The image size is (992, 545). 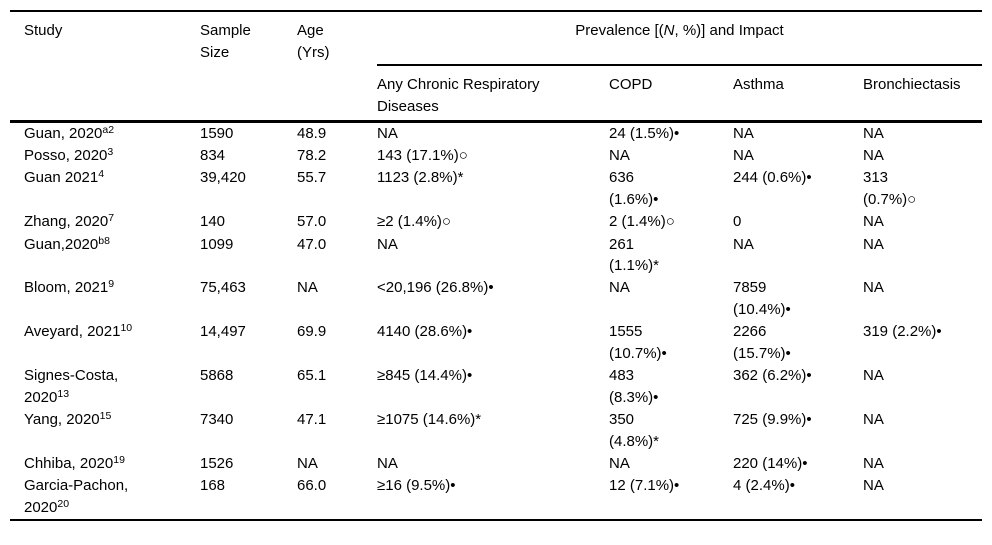 What do you see at coordinates (66, 156) in the screenshot?
I see `study-name: Posso, 2020` at bounding box center [66, 156].